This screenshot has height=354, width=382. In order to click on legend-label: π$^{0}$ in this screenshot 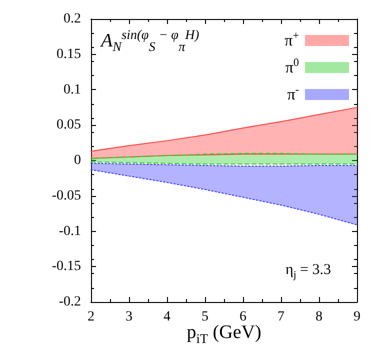, I will do `click(292, 67)`.